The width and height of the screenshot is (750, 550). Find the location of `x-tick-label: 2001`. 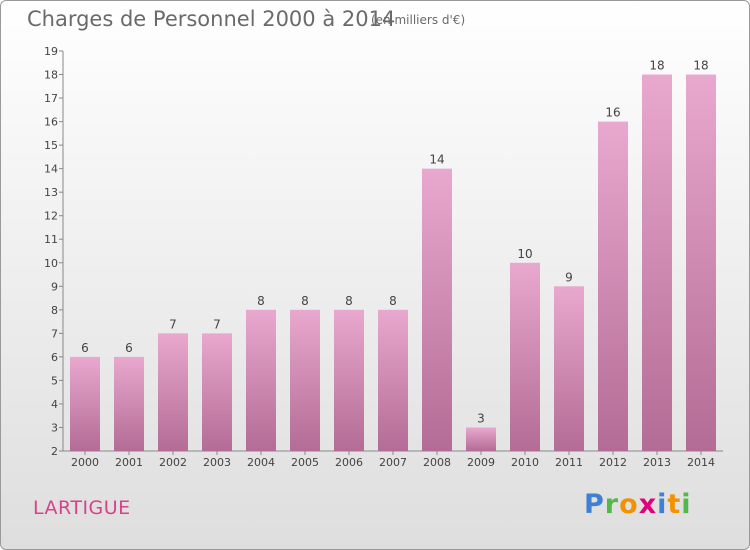

x-tick-label: 2001 is located at coordinates (129, 462).